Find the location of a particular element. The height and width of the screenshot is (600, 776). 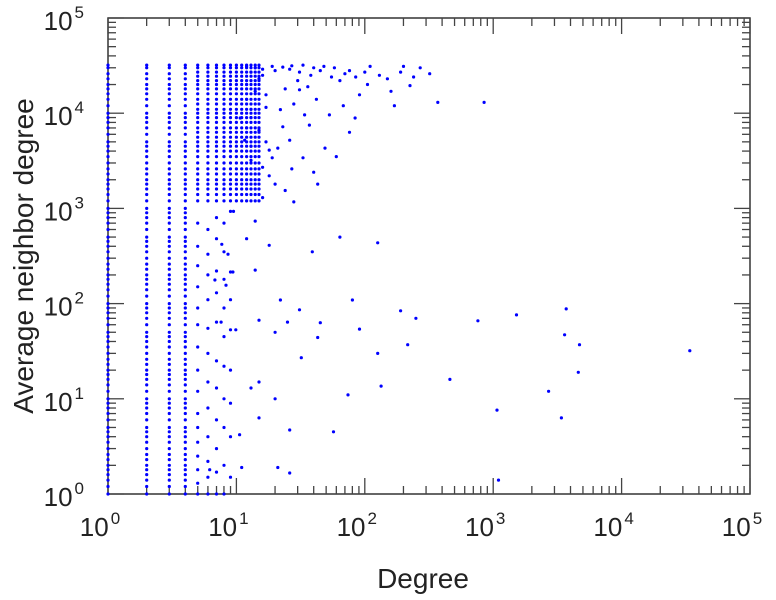

x-tick-labels: 10 0 10 1 10 2 10 3 10 4 10 5 is located at coordinates (421, 525).